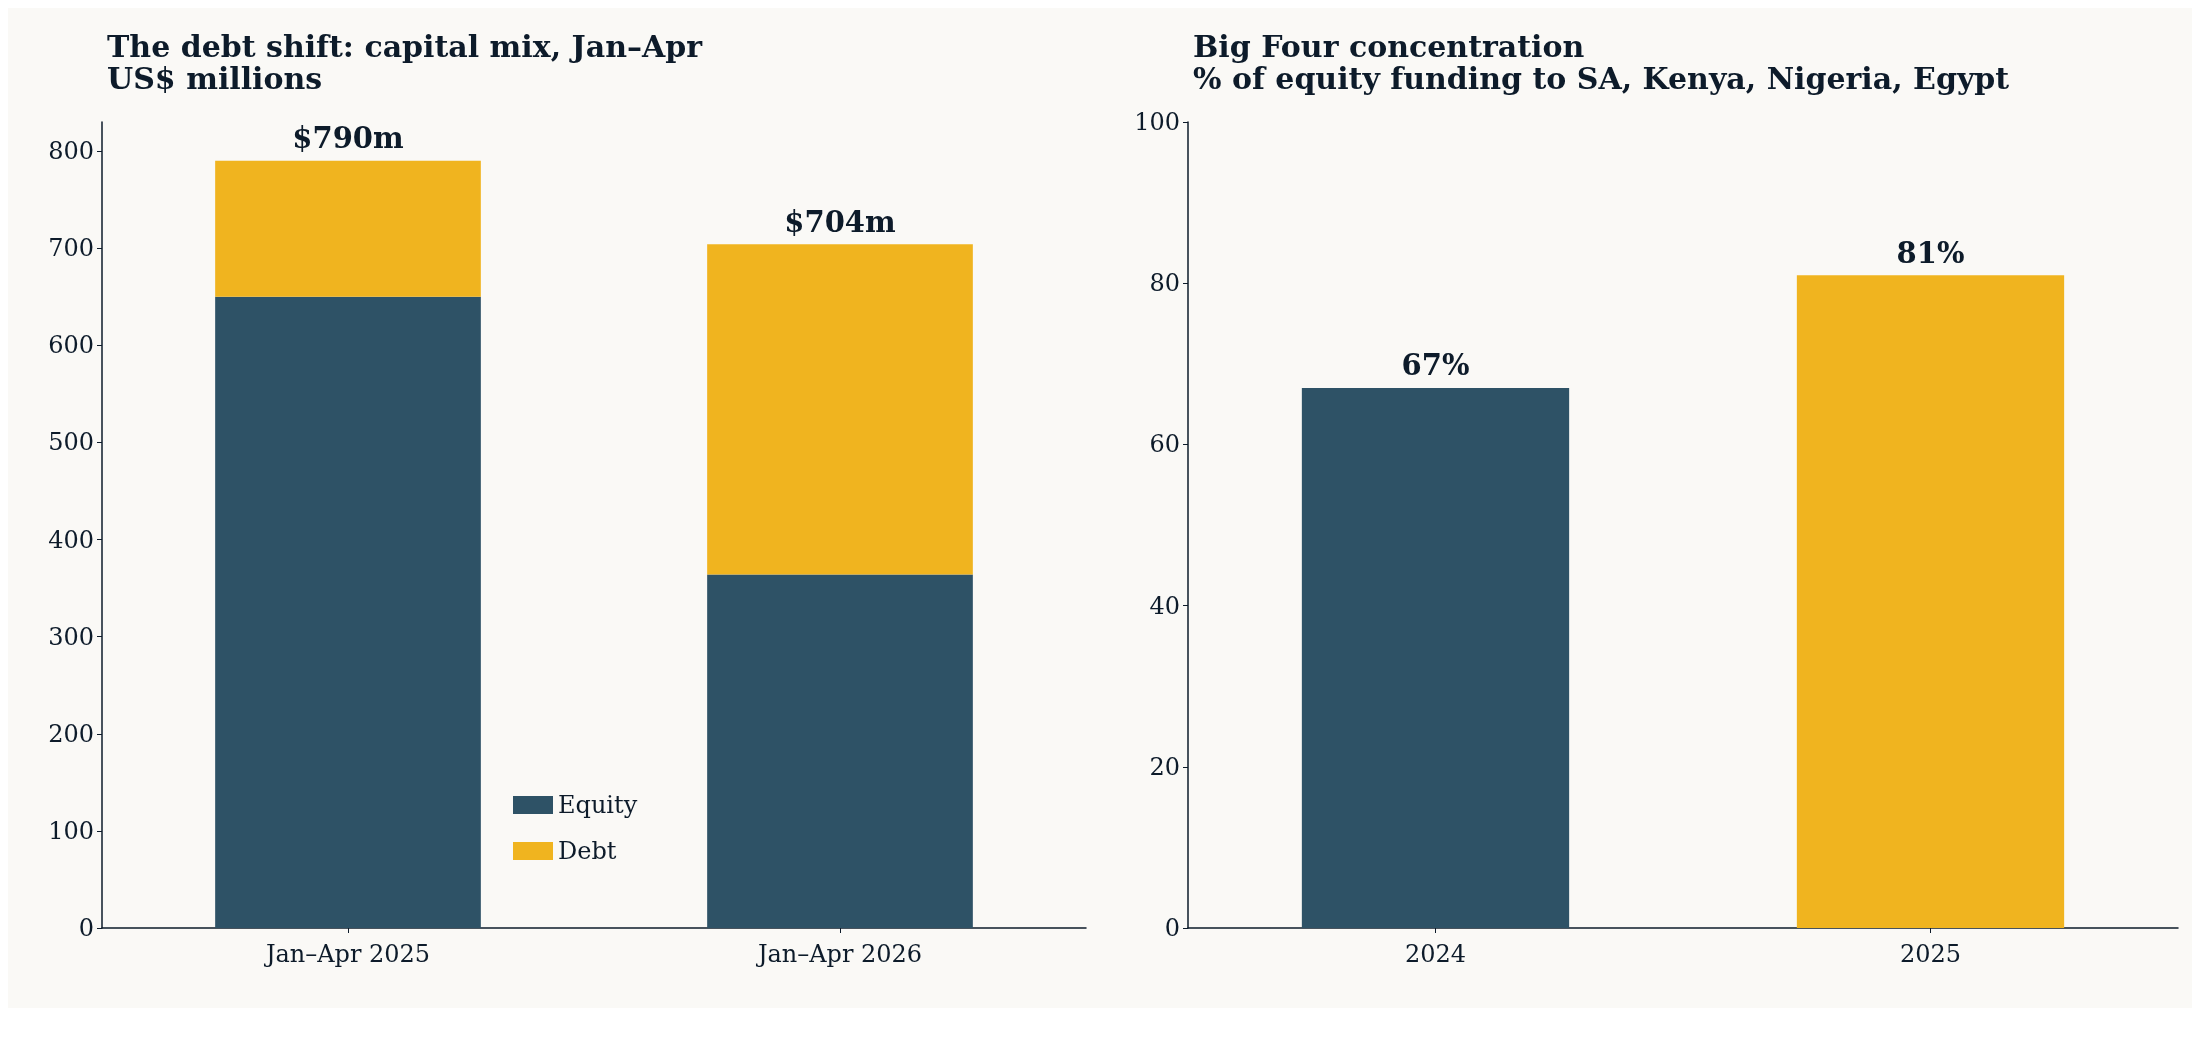 This screenshot has width=2200, height=1040. Describe the element at coordinates (587, 851) in the screenshot. I see `legend-label: Debt` at that location.